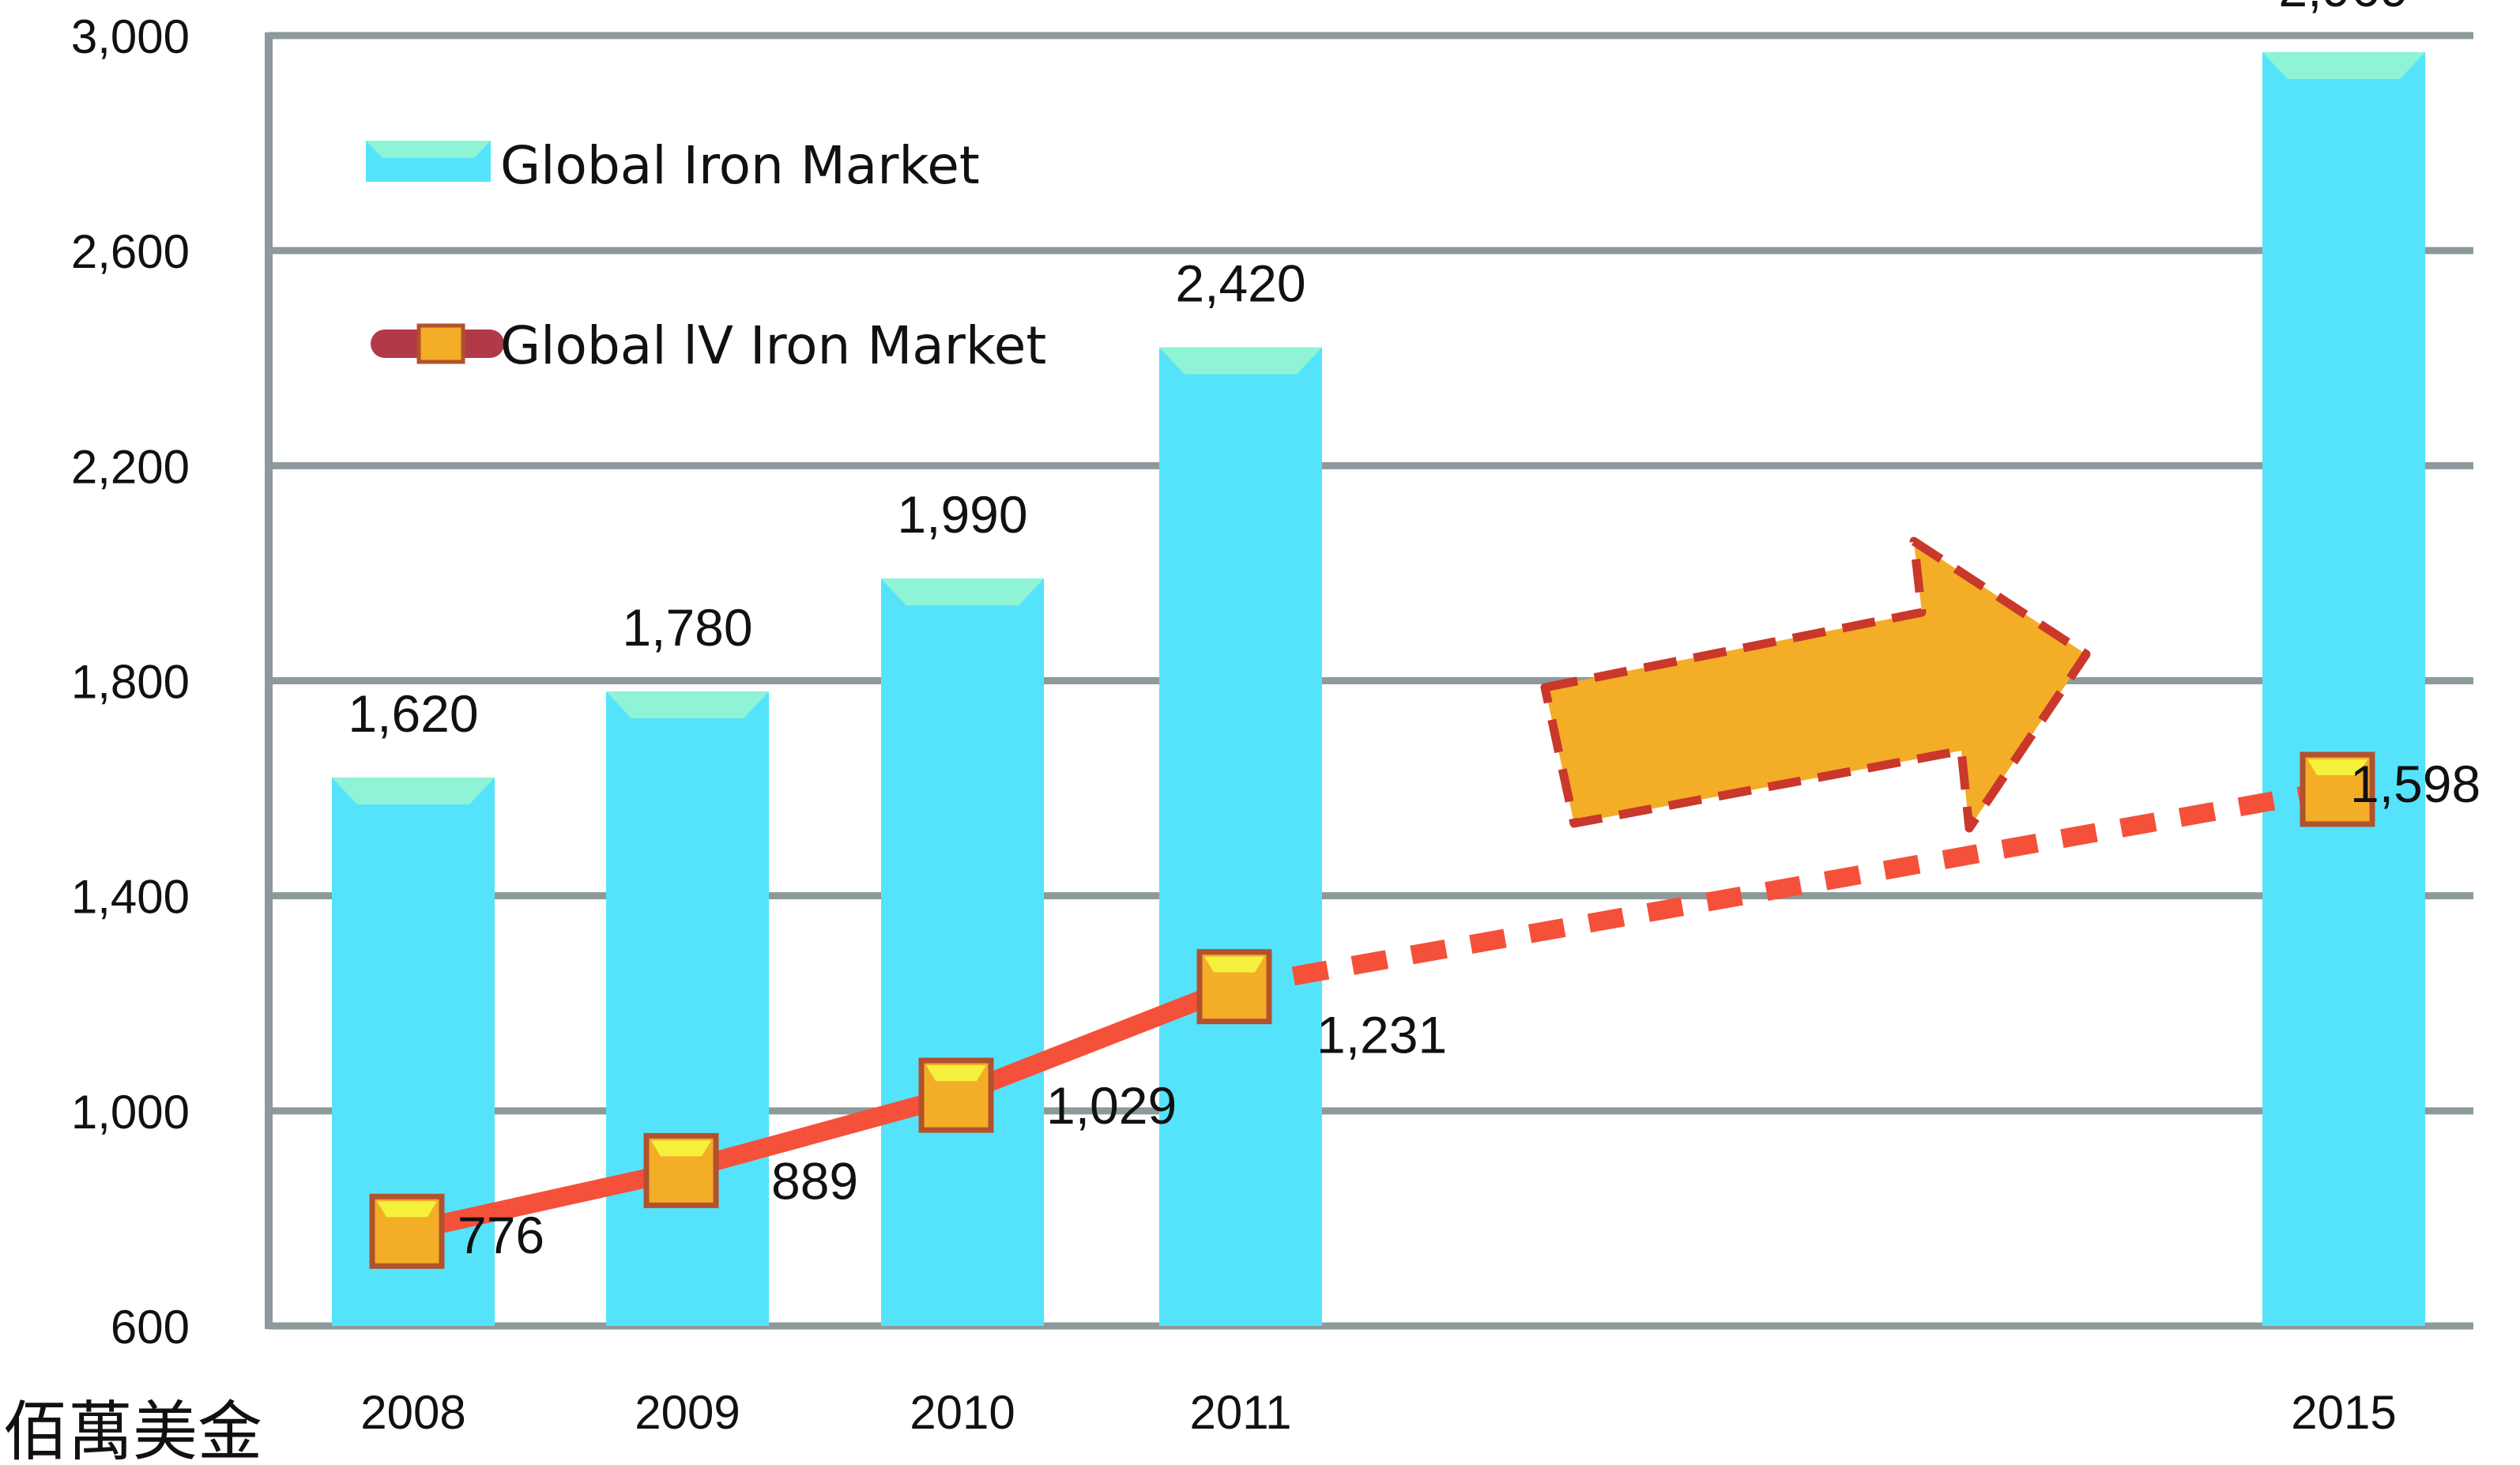  What do you see at coordinates (2343, 1412) in the screenshot?
I see `x-tick-label: 2015` at bounding box center [2343, 1412].